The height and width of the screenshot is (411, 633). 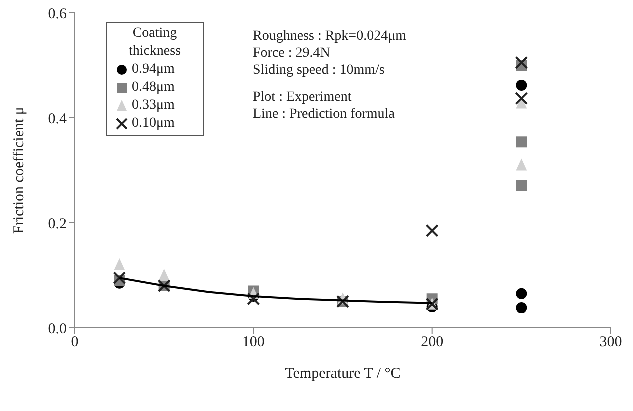 I want to click on y-axis-title: Friction coefficient μ, so click(x=19, y=170).